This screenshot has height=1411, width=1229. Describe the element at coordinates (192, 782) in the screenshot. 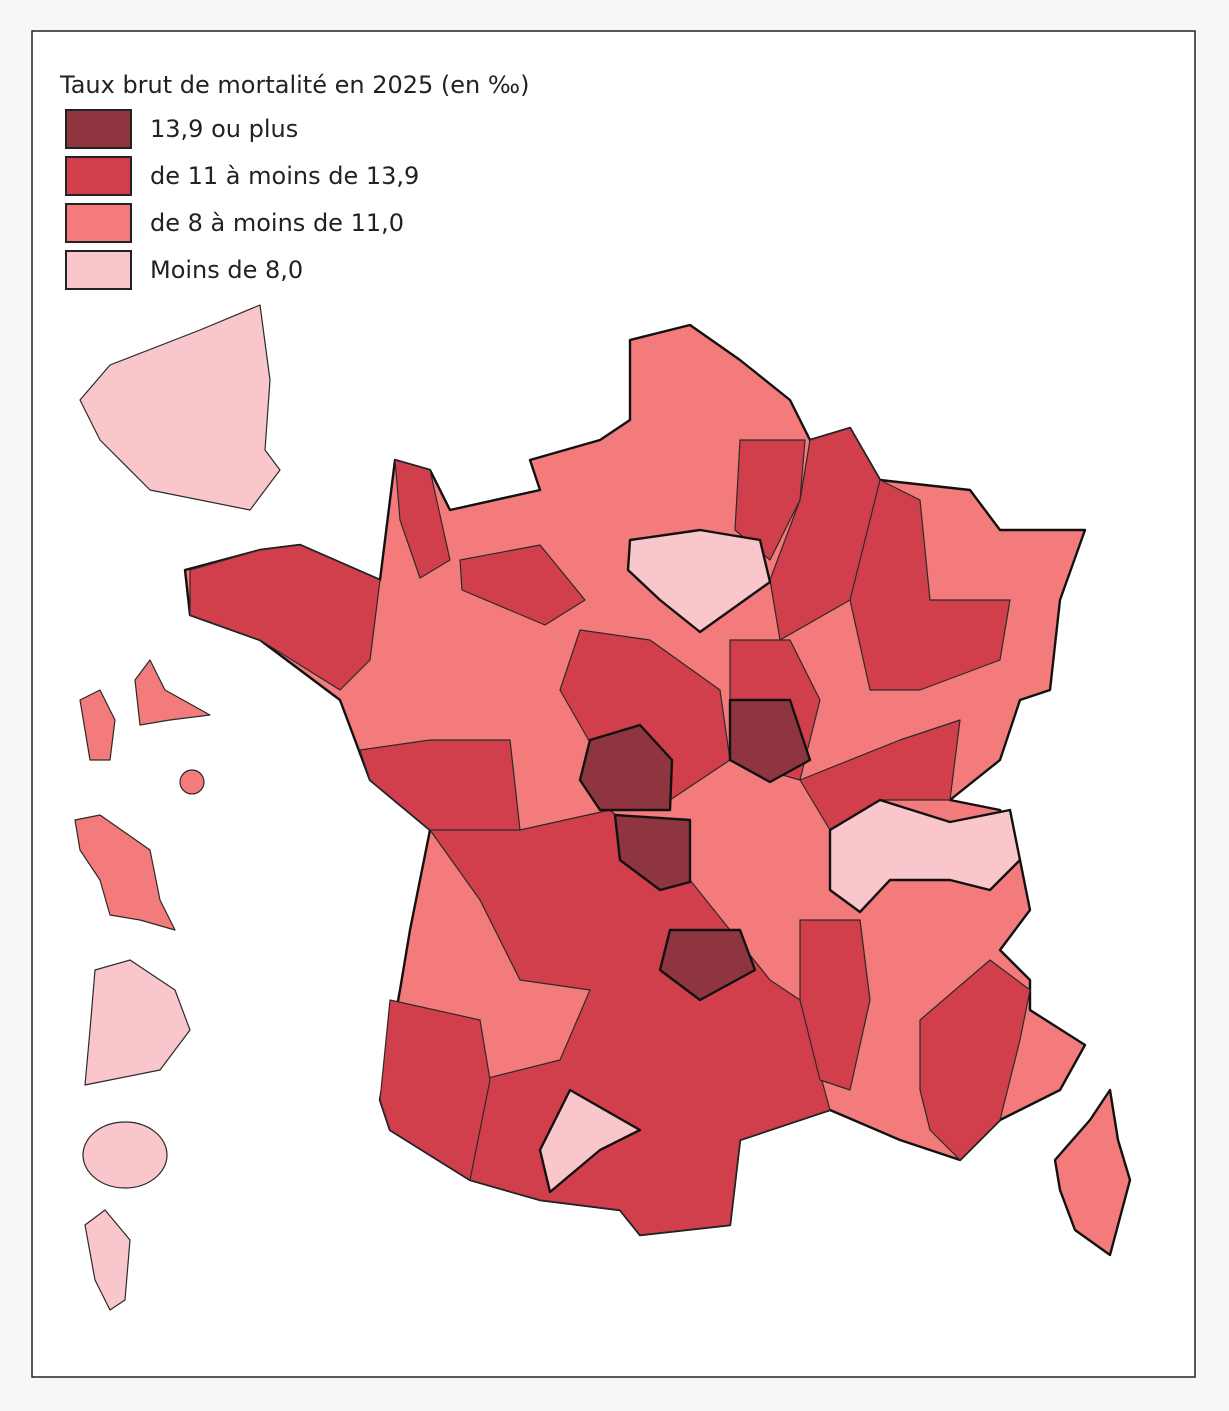

I see `guadeloupe-island` at that location.